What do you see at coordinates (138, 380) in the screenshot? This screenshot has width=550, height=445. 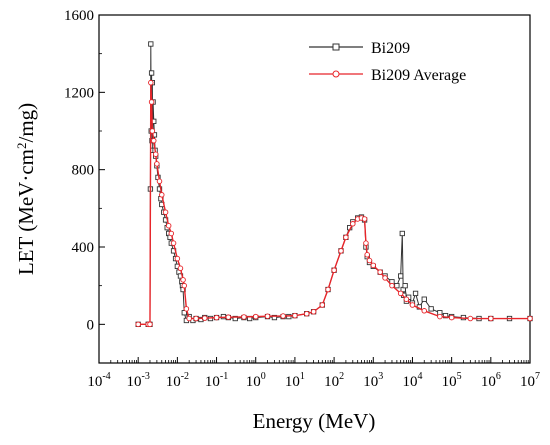 I see `x-tick-label: 10⁻³` at bounding box center [138, 380].